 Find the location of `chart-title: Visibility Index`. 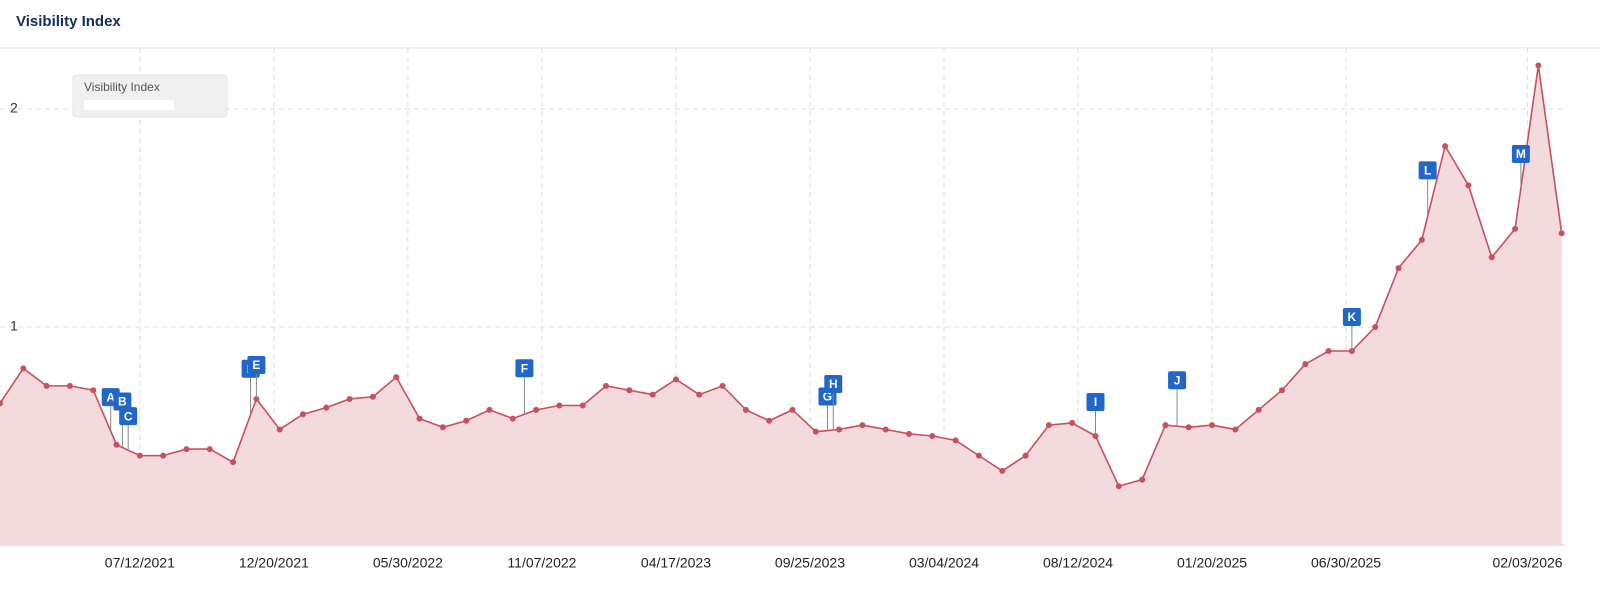

chart-title: Visibility Index is located at coordinates (68, 21).